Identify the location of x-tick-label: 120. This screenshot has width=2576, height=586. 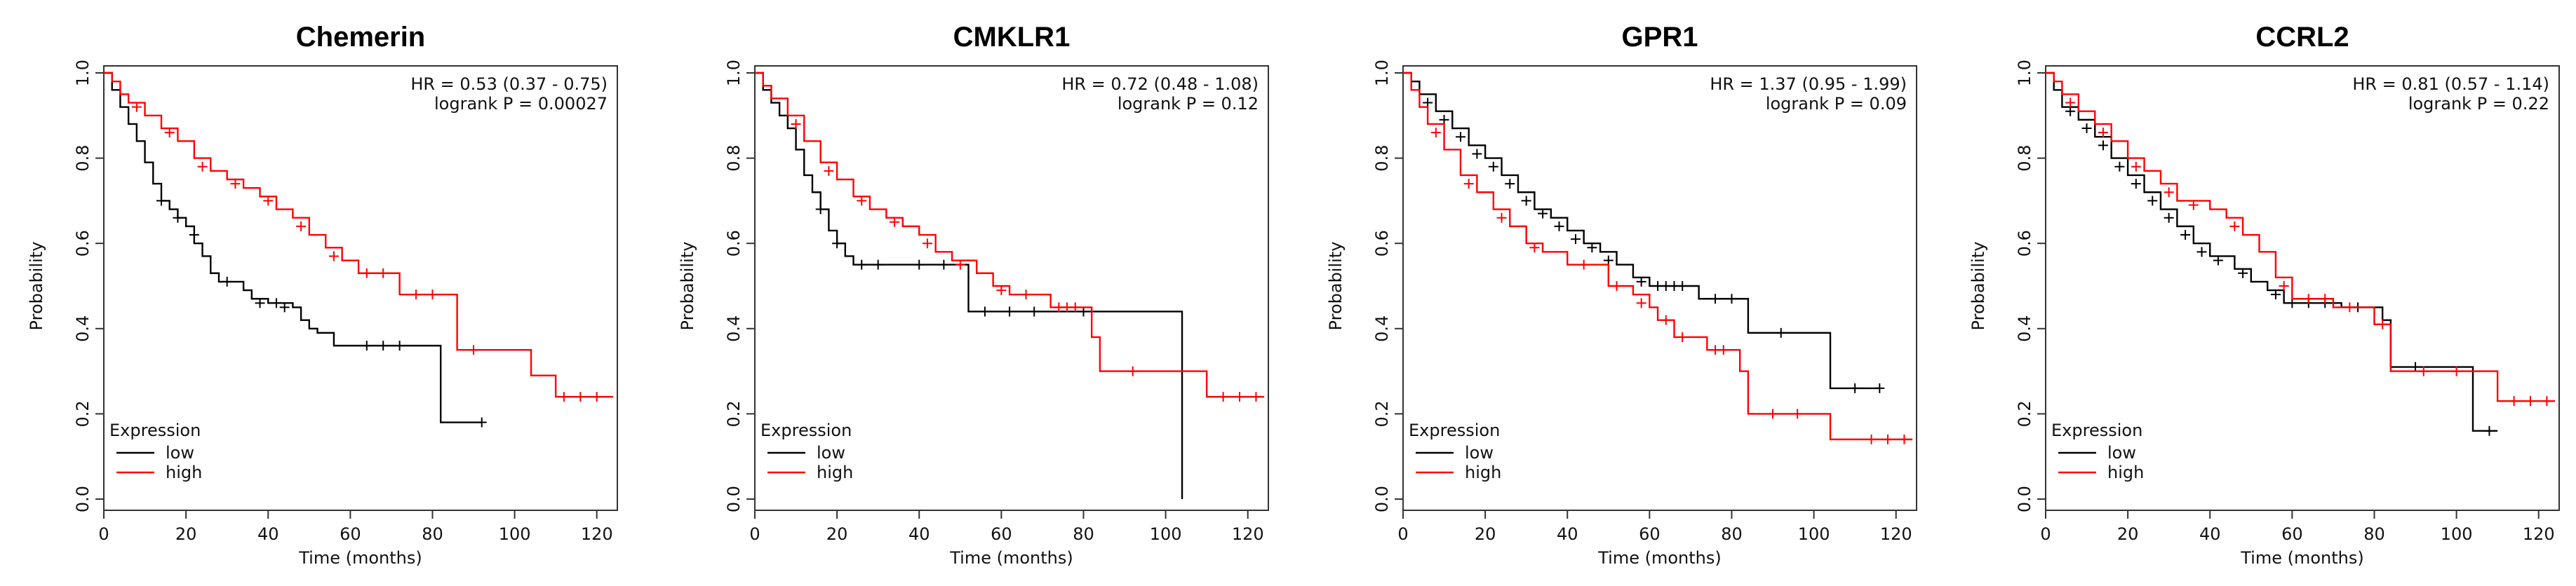
(1896, 534).